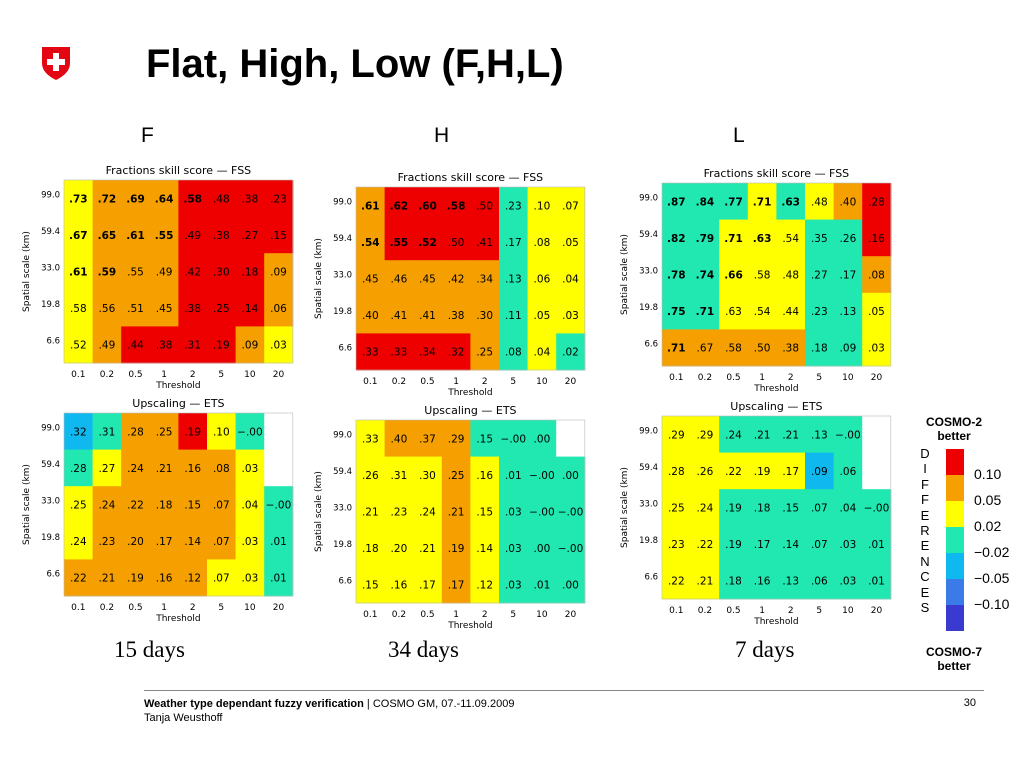  What do you see at coordinates (925, 500) in the screenshot?
I see `legend-letter: F` at bounding box center [925, 500].